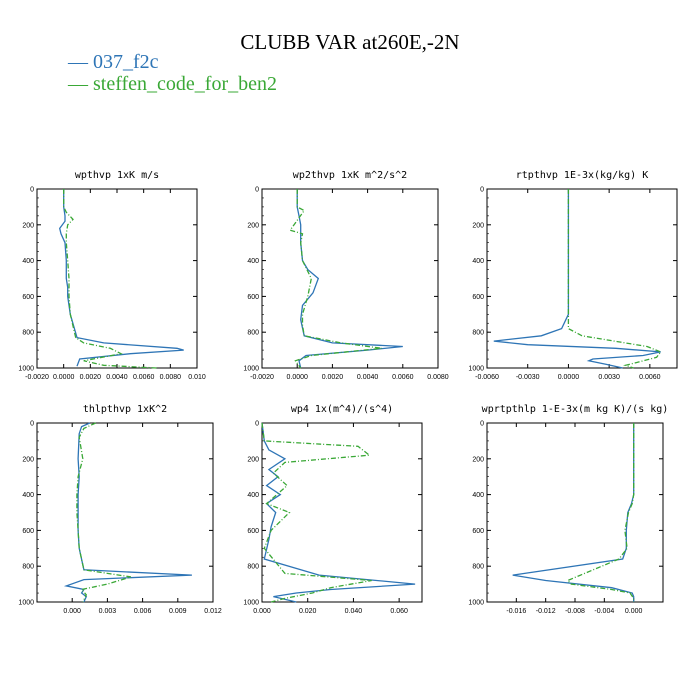 The image size is (700, 700). What do you see at coordinates (546, 611) in the screenshot?
I see `x-tick-label: -0.012` at bounding box center [546, 611].